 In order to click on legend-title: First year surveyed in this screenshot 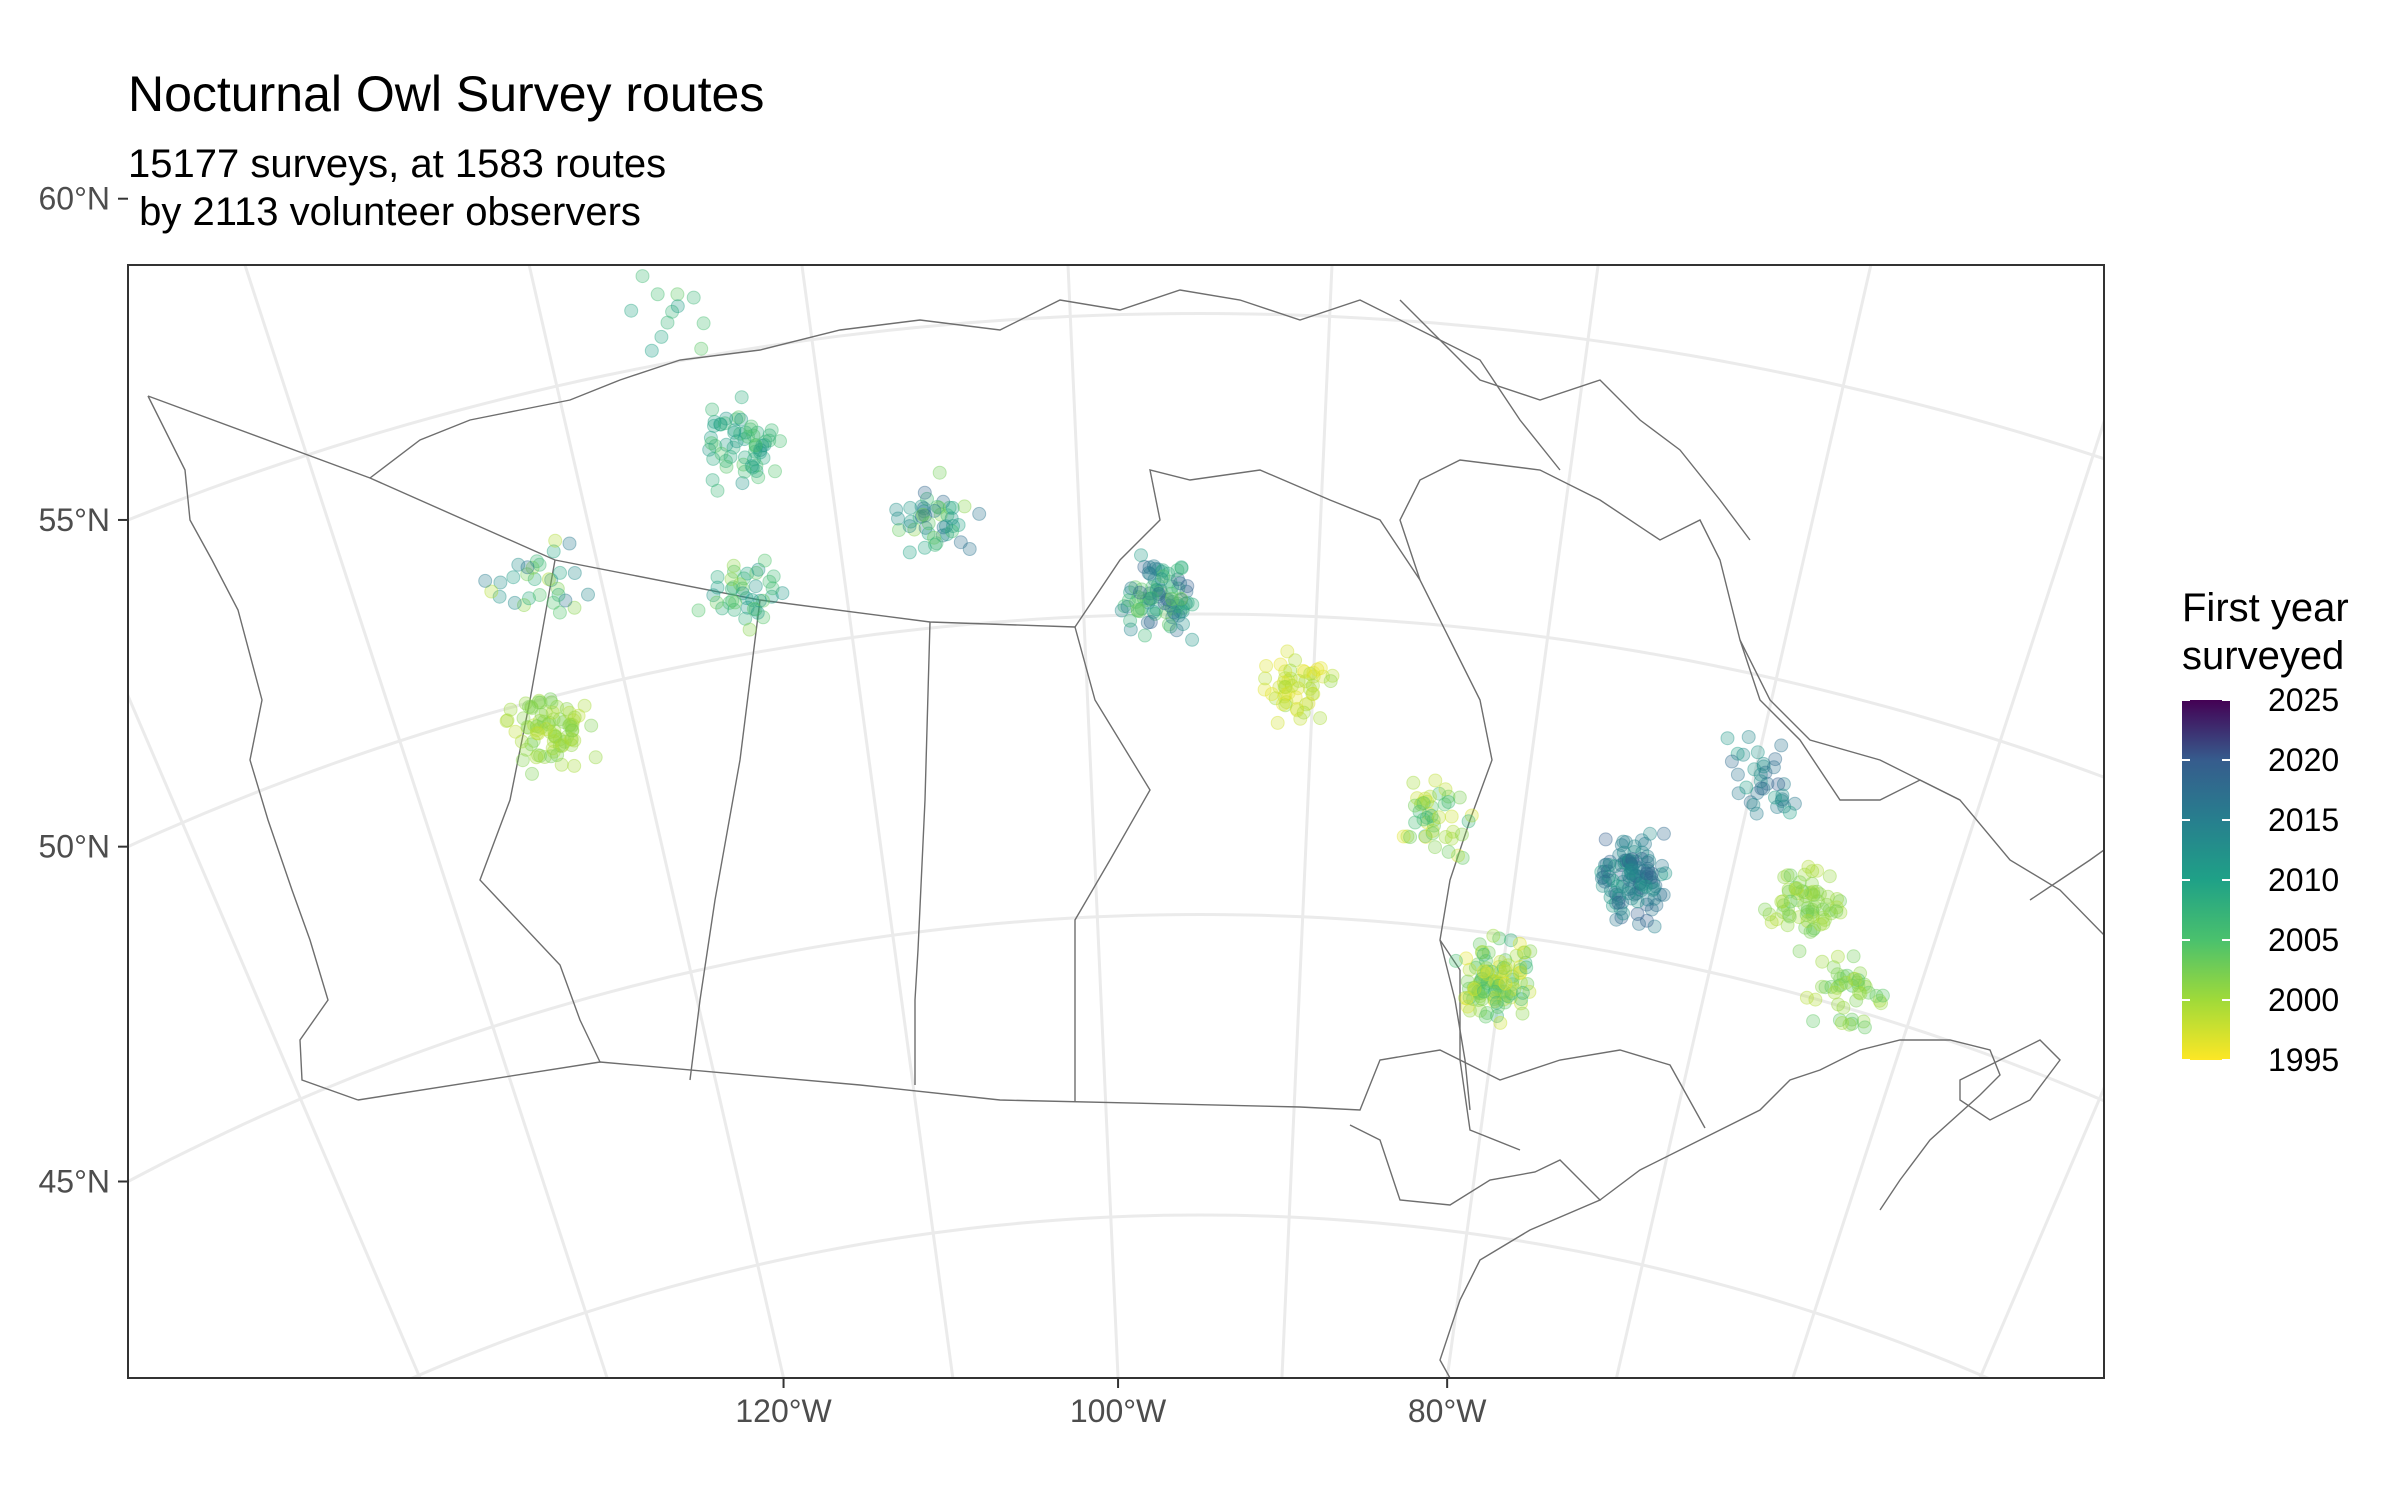, I will do `click(2287, 632)`.